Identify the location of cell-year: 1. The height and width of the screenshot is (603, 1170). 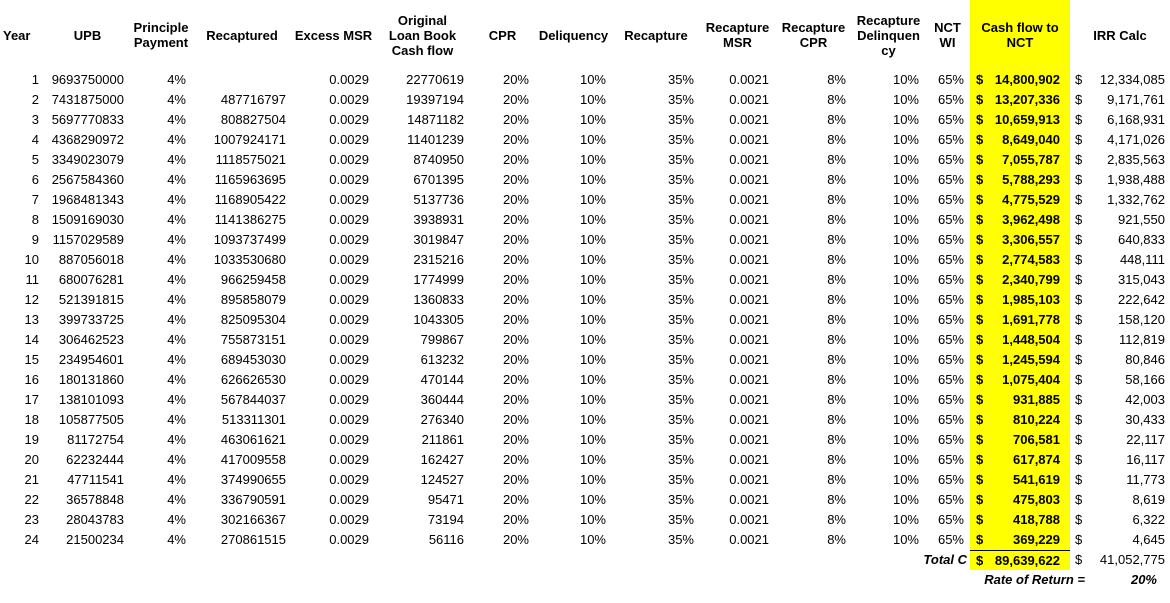
(35, 79).